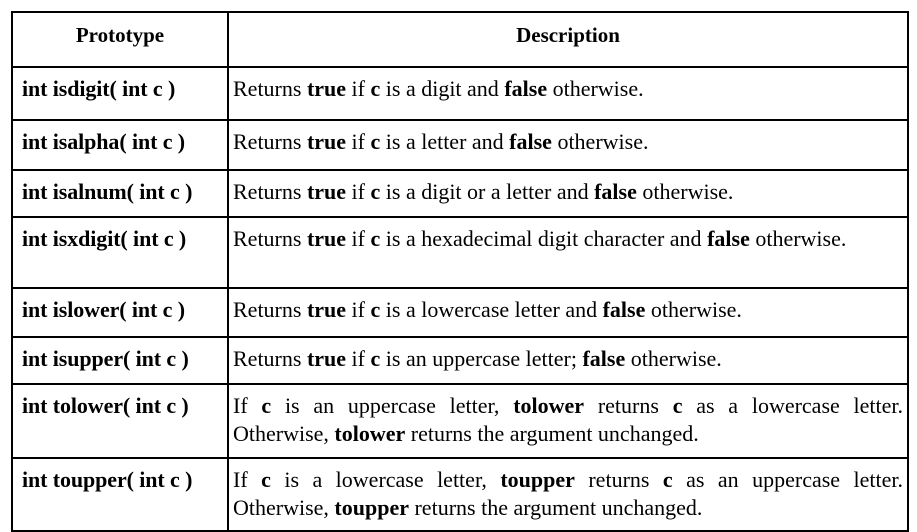 The width and height of the screenshot is (917, 532). Describe the element at coordinates (120, 312) in the screenshot. I see `prototype-cell: int islower( int c )` at that location.